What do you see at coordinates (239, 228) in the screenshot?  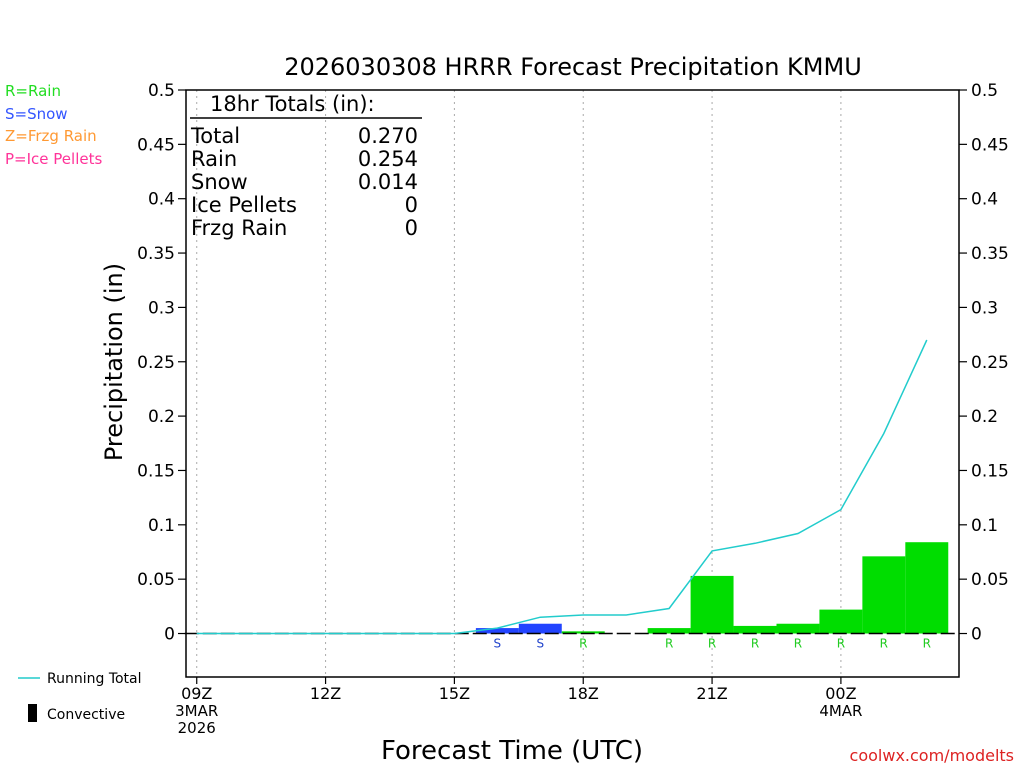 I see `totals-row-label: Frzg Rain` at bounding box center [239, 228].